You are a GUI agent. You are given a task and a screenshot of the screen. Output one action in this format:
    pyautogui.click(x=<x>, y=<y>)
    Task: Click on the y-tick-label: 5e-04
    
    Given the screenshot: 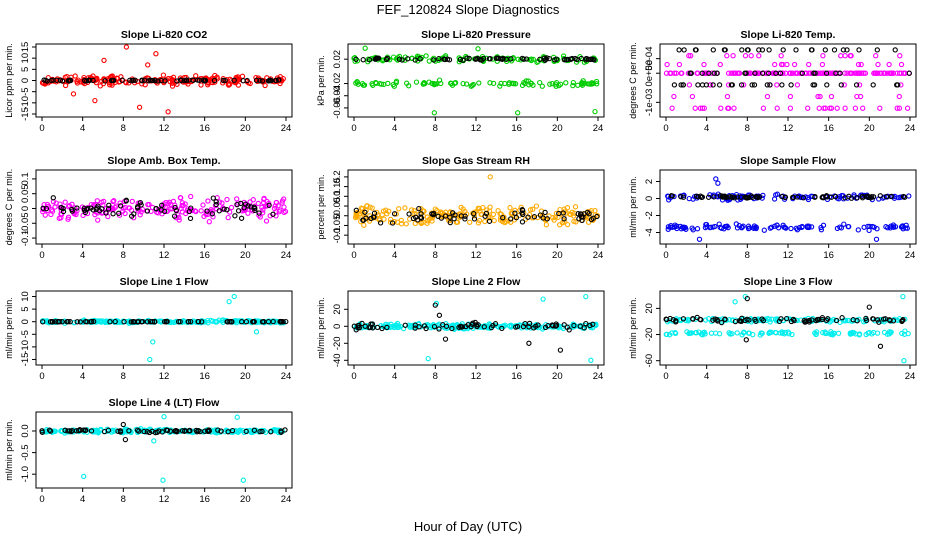 What is the action you would take?
    pyautogui.click(x=649, y=58)
    